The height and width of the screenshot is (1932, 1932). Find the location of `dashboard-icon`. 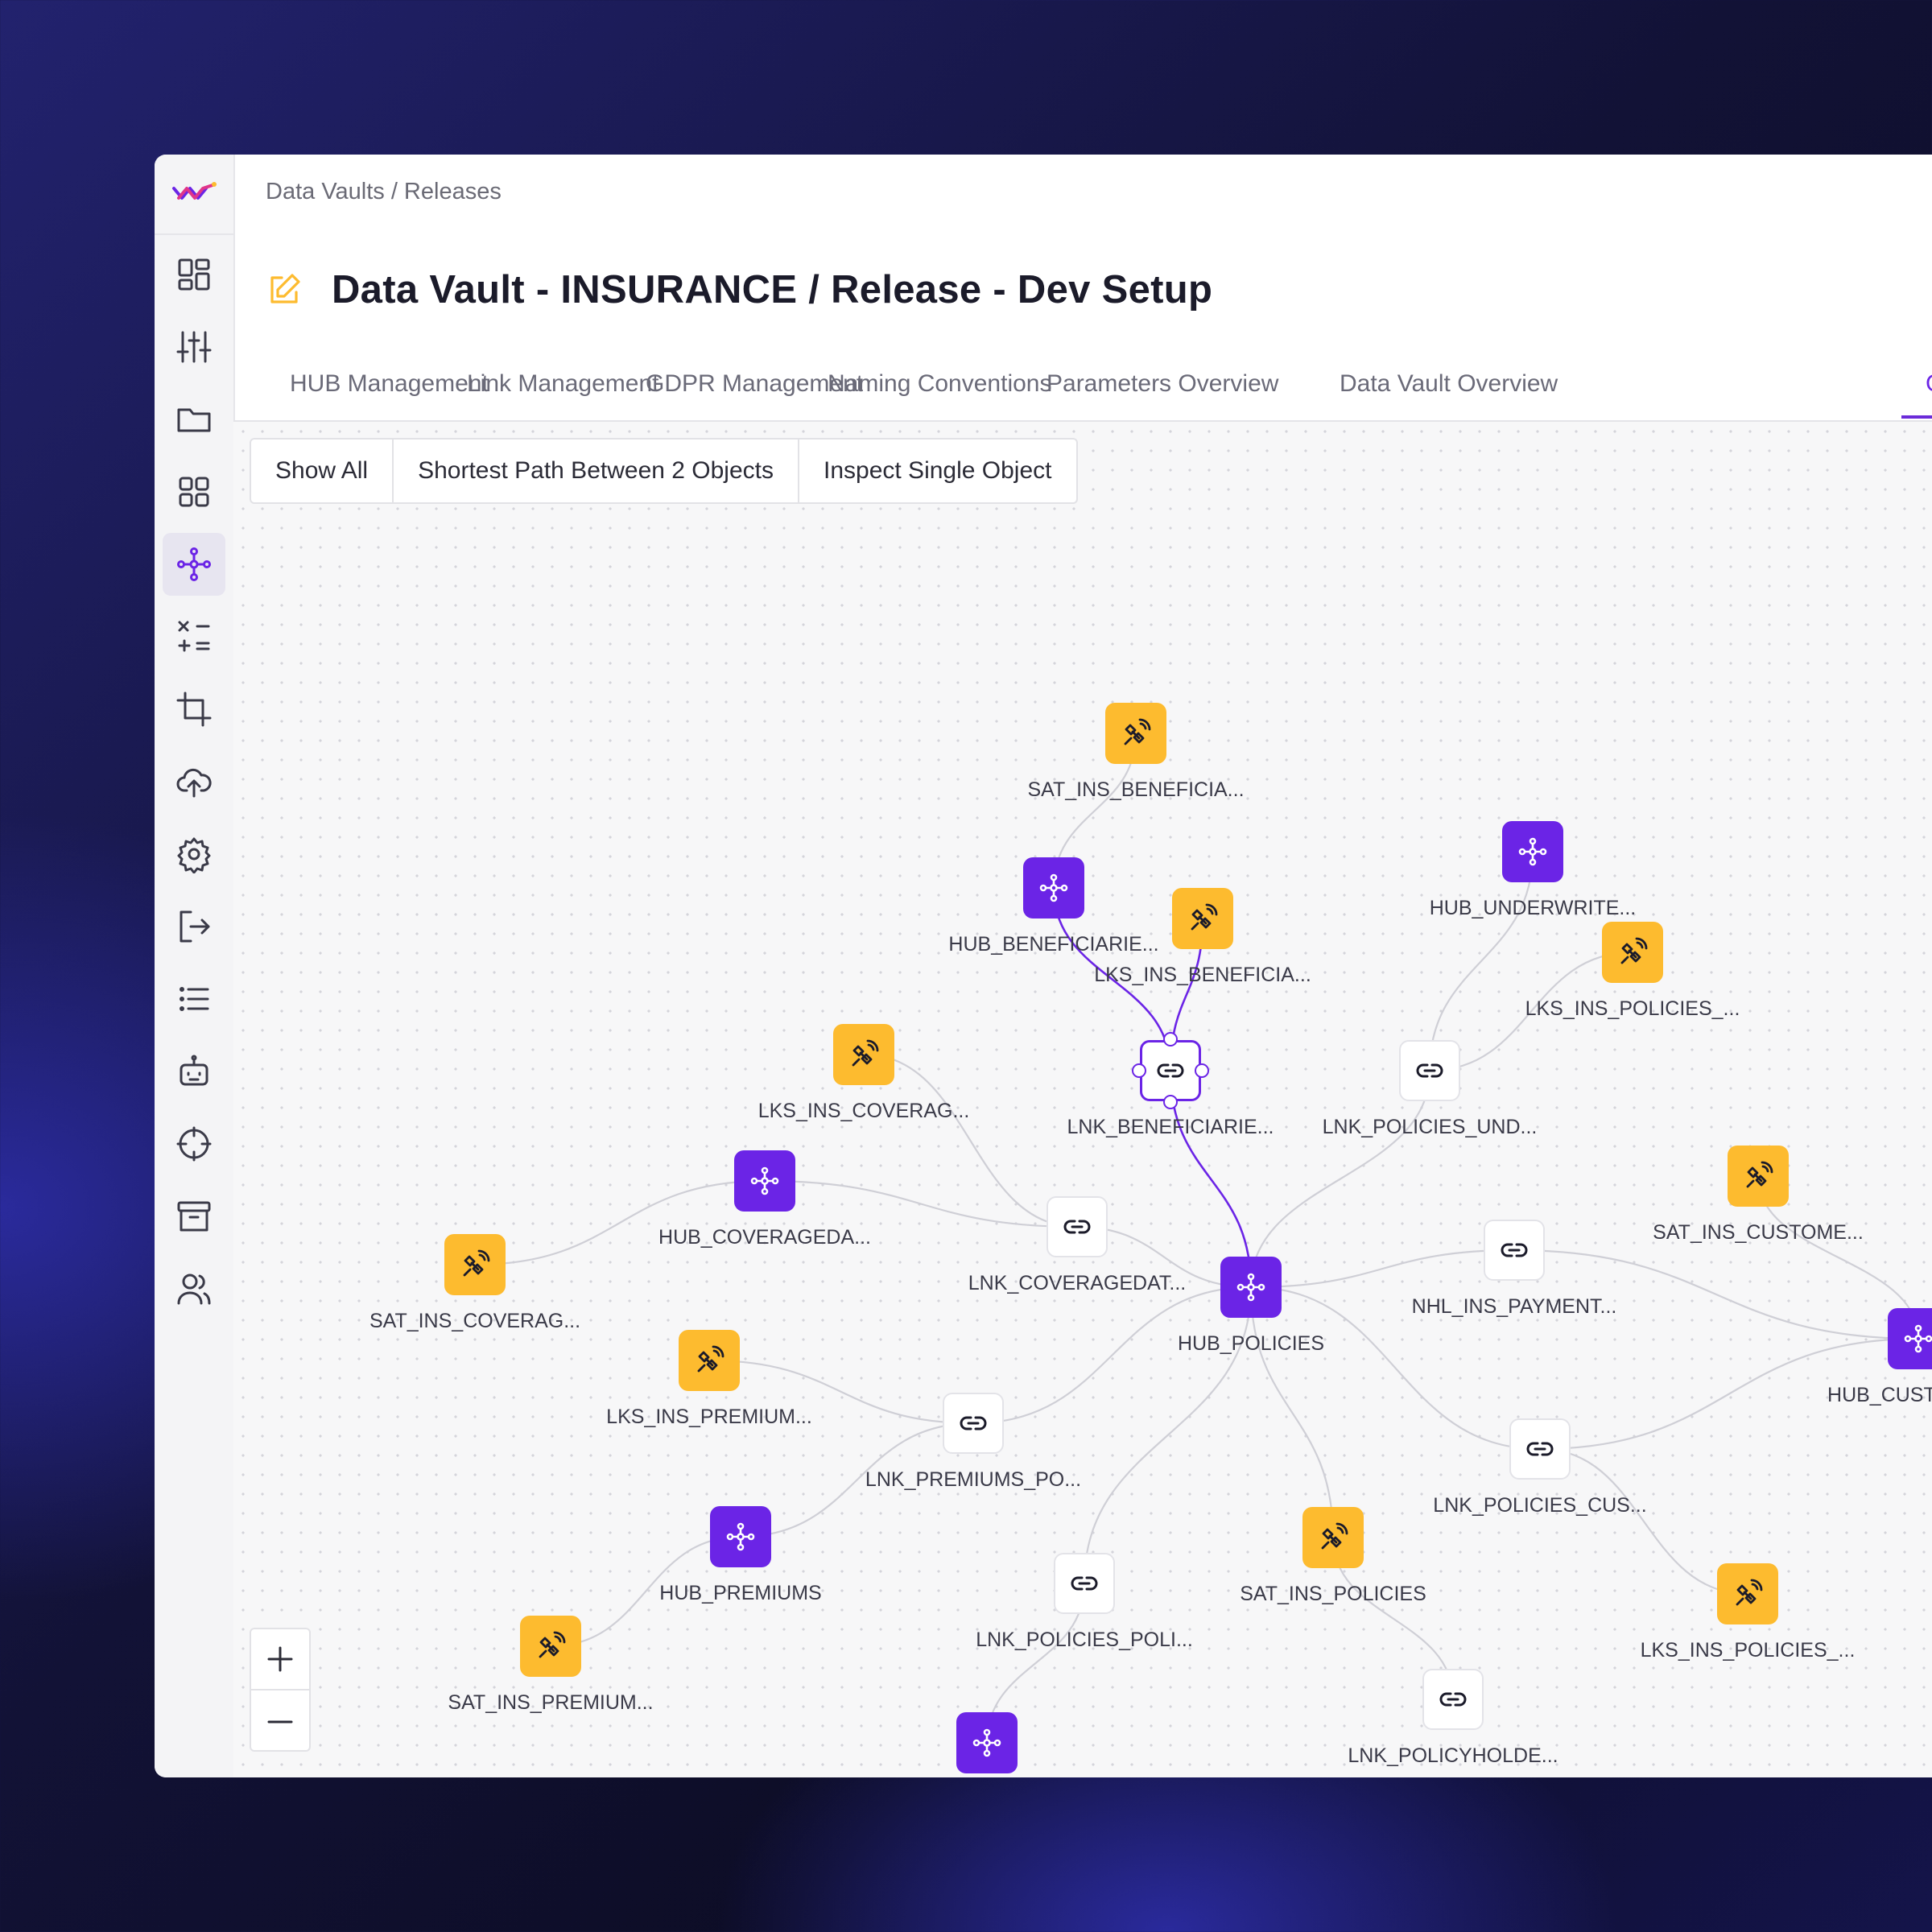

dashboard-icon is located at coordinates (194, 274).